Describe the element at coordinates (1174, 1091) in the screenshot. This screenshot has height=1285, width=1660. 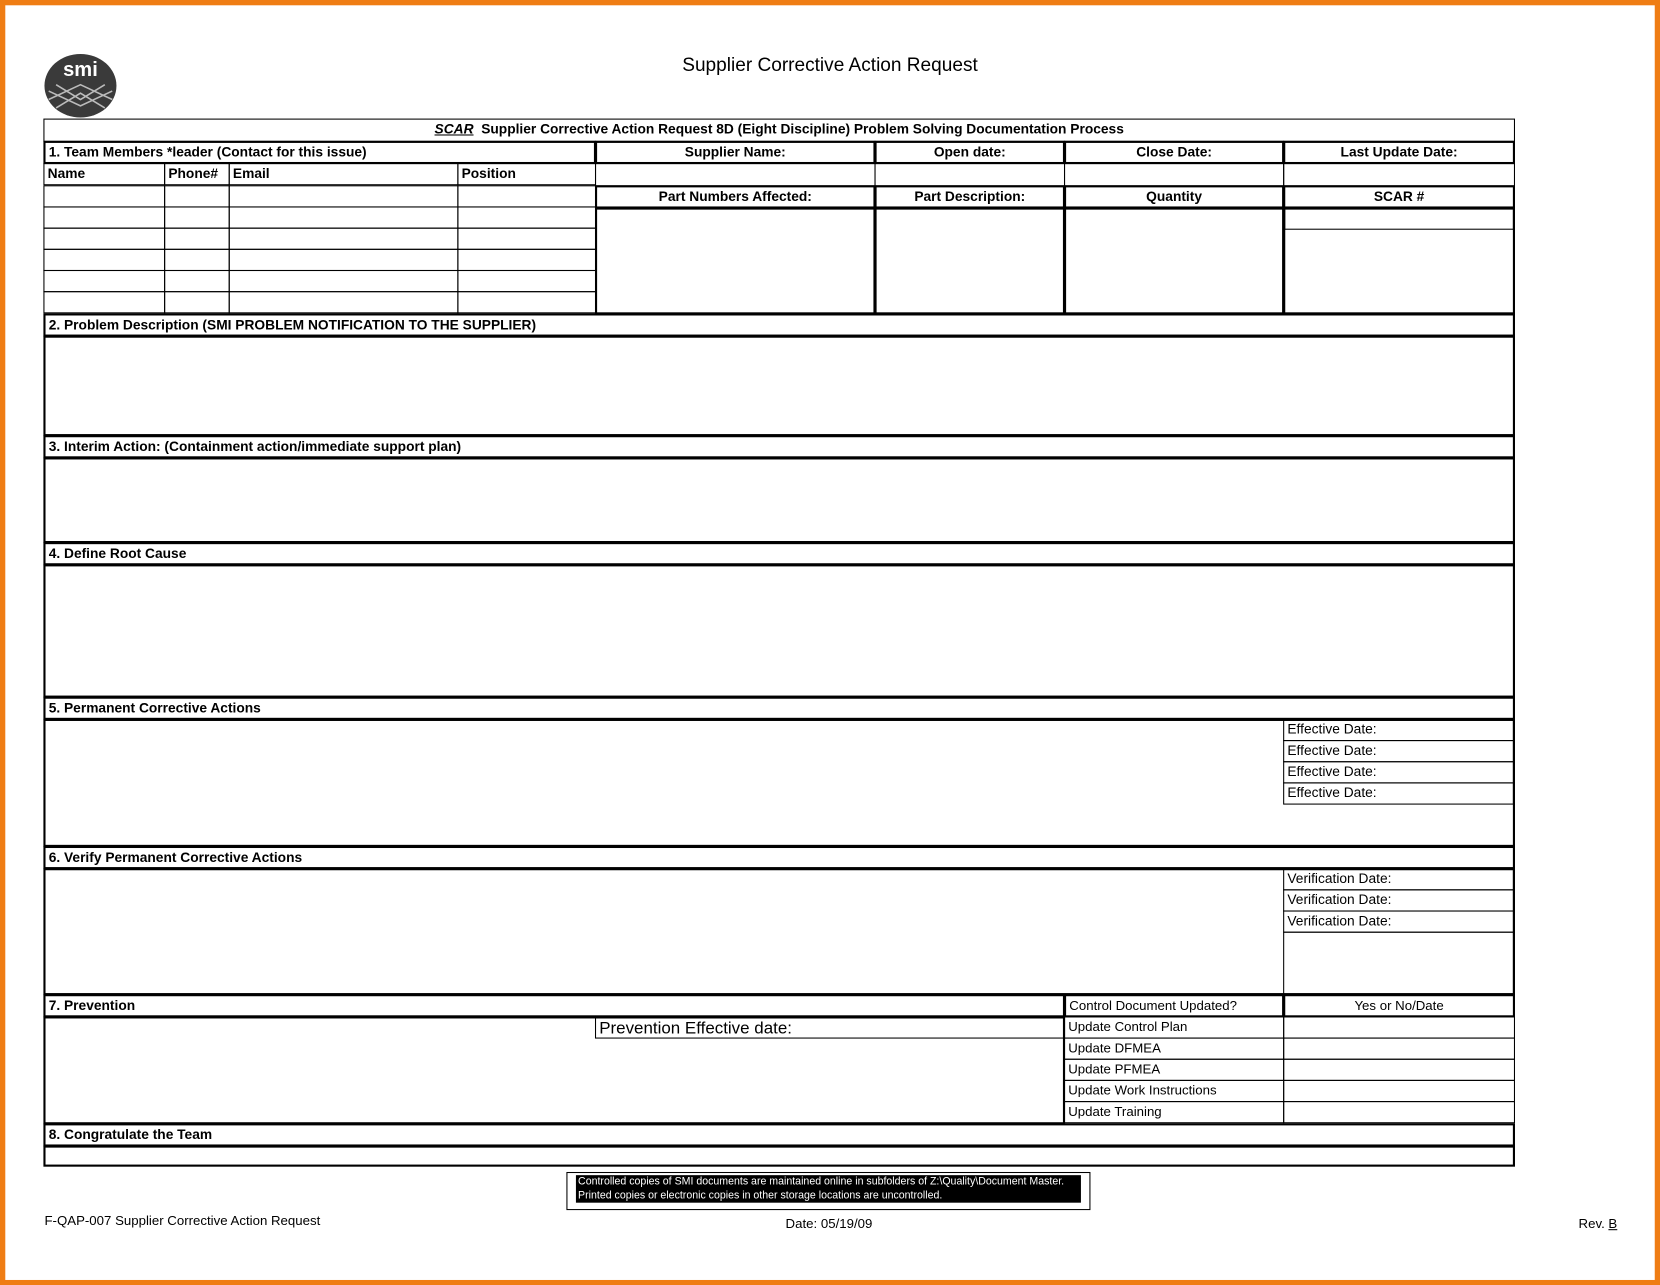
I see `prevention-item-label: Update Work Instructions` at that location.